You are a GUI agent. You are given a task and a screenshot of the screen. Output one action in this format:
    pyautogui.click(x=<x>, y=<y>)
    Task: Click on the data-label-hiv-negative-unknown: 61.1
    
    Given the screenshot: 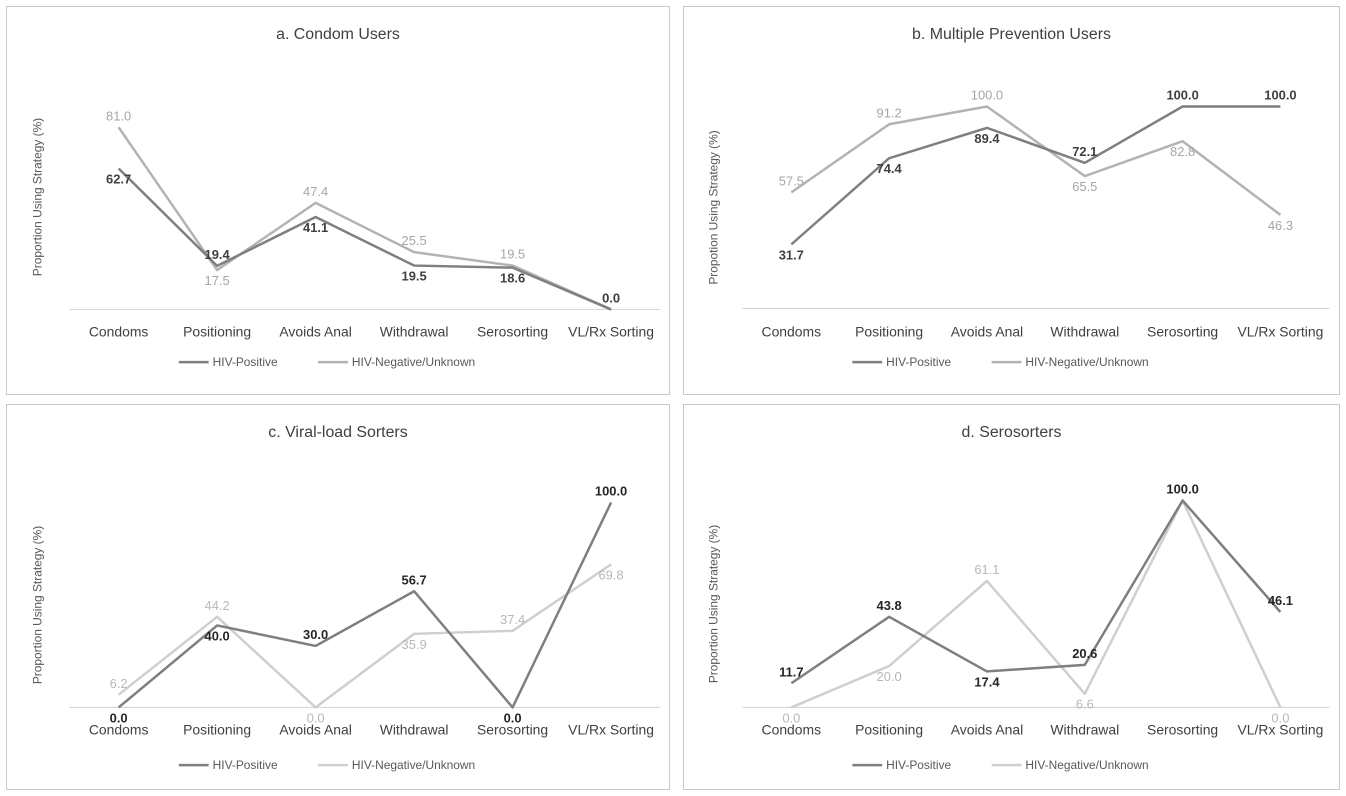 What is the action you would take?
    pyautogui.click(x=986, y=569)
    